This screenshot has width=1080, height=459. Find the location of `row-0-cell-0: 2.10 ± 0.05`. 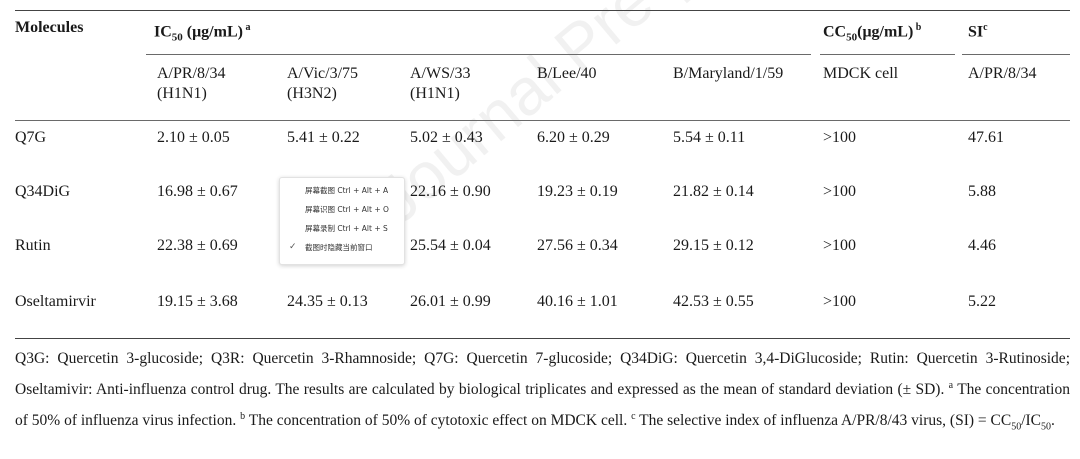

row-0-cell-0: 2.10 ± 0.05 is located at coordinates (193, 137).